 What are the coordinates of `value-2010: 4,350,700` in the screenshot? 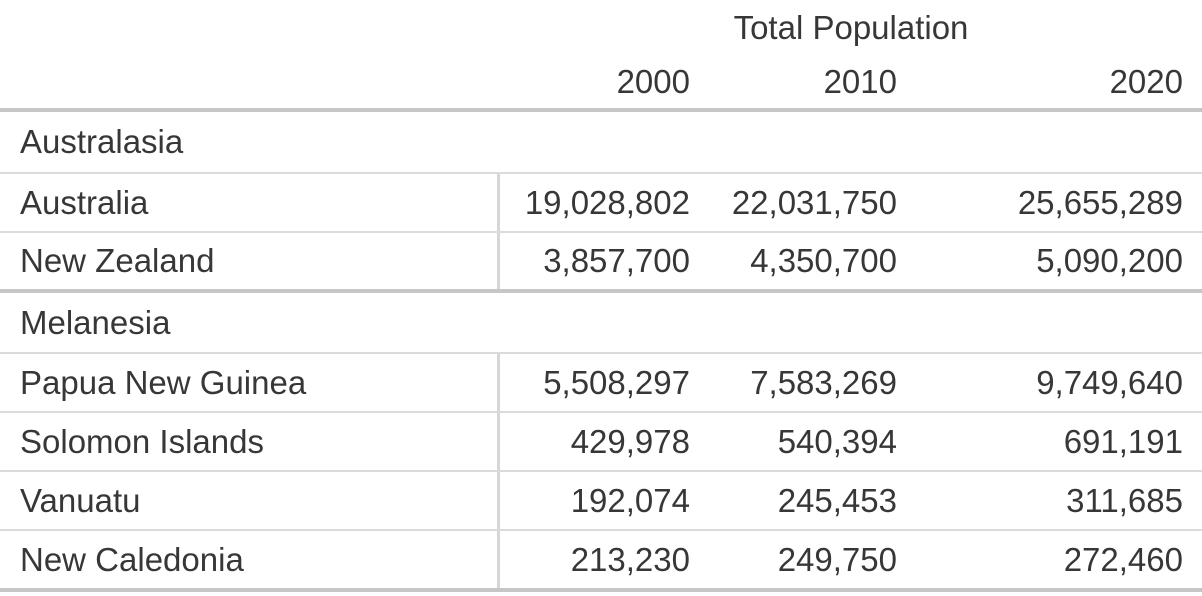 It's located at (823, 260).